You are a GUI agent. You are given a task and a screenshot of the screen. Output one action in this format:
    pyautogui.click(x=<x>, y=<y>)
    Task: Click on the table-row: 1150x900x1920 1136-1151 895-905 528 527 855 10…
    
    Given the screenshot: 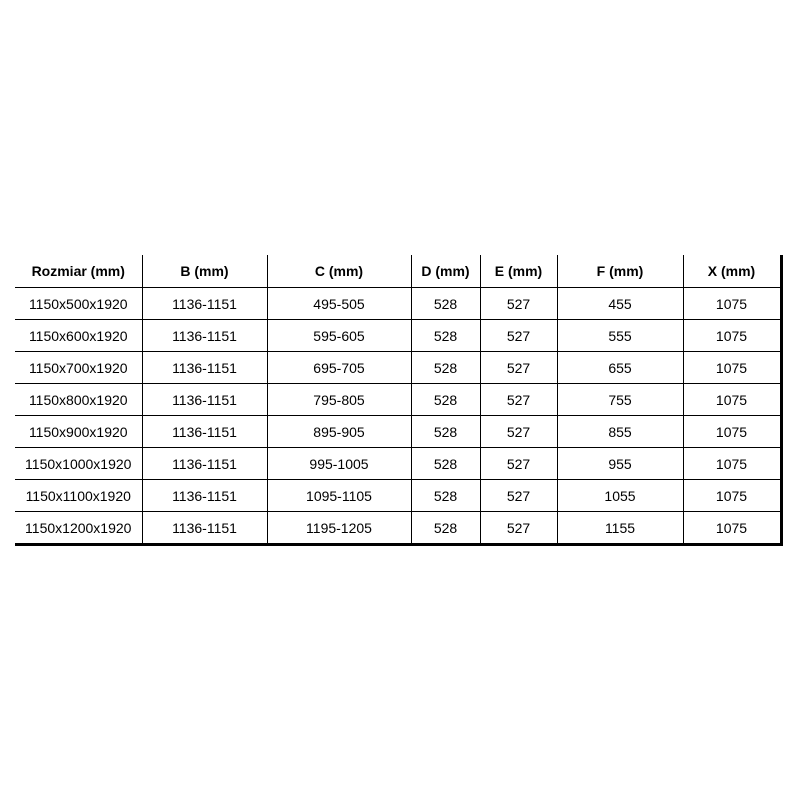 What is the action you would take?
    pyautogui.click(x=399, y=431)
    